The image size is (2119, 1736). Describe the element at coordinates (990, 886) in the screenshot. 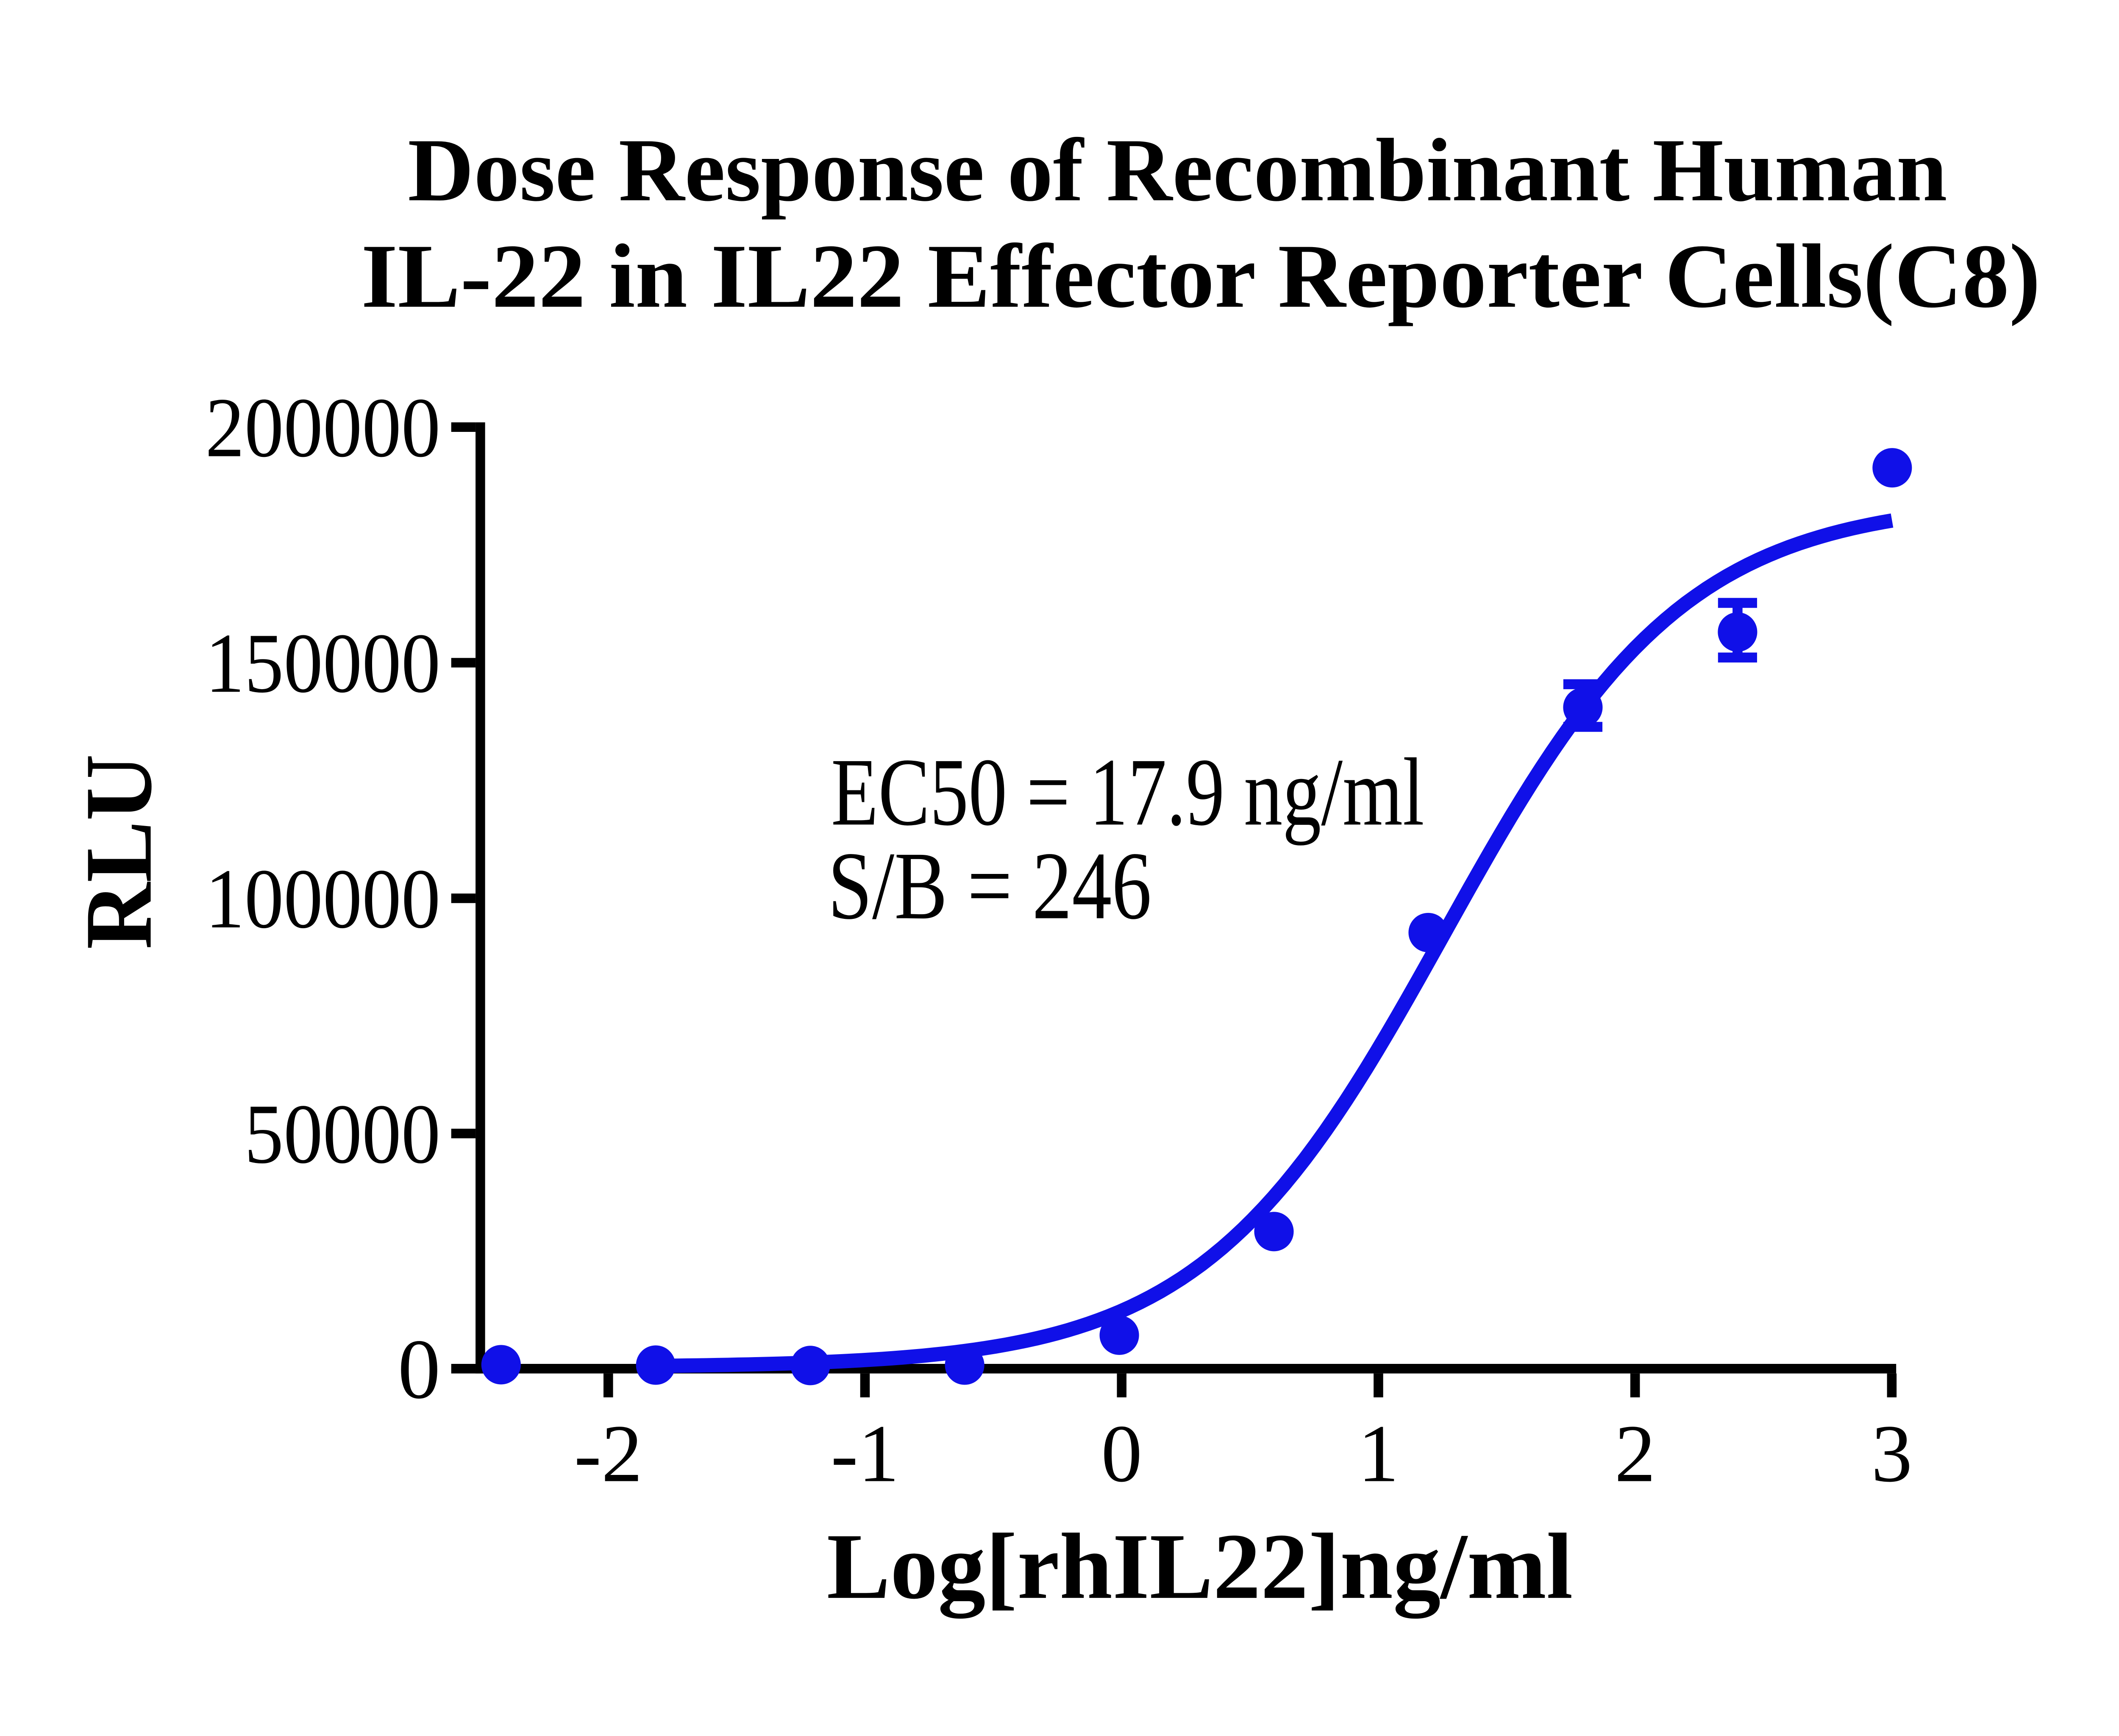

I see `svg-text: S/B = 246` at that location.